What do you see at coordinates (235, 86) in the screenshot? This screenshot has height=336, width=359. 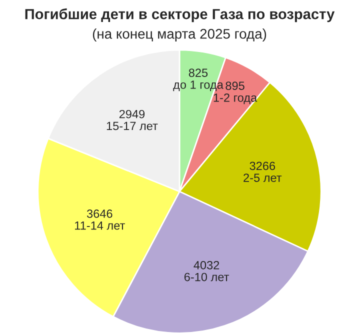 I see `data-label: 895` at bounding box center [235, 86].